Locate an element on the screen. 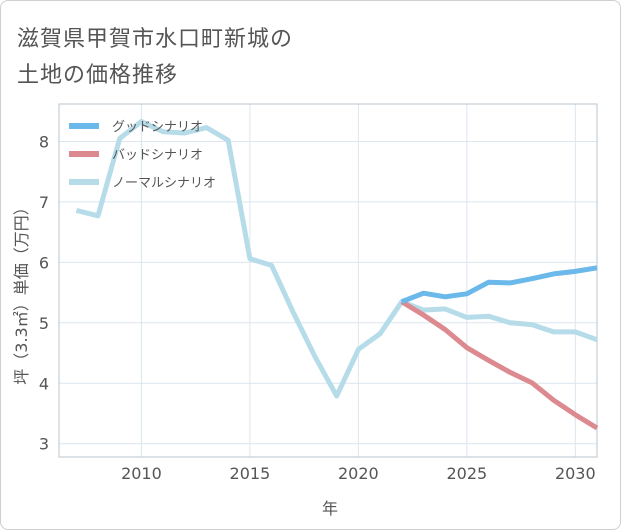 The width and height of the screenshot is (621, 530). x-tick-label: 2020 is located at coordinates (358, 473).